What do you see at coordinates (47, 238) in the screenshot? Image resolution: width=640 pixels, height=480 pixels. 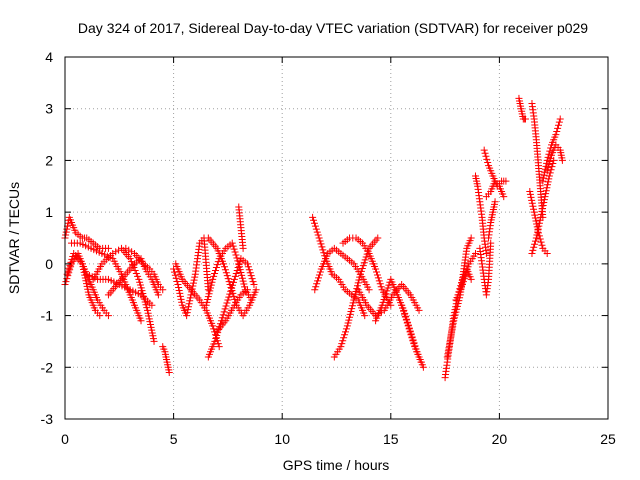 I see `y-tick-labels: -3 -2 -1 0 1 2 3 4` at bounding box center [47, 238].